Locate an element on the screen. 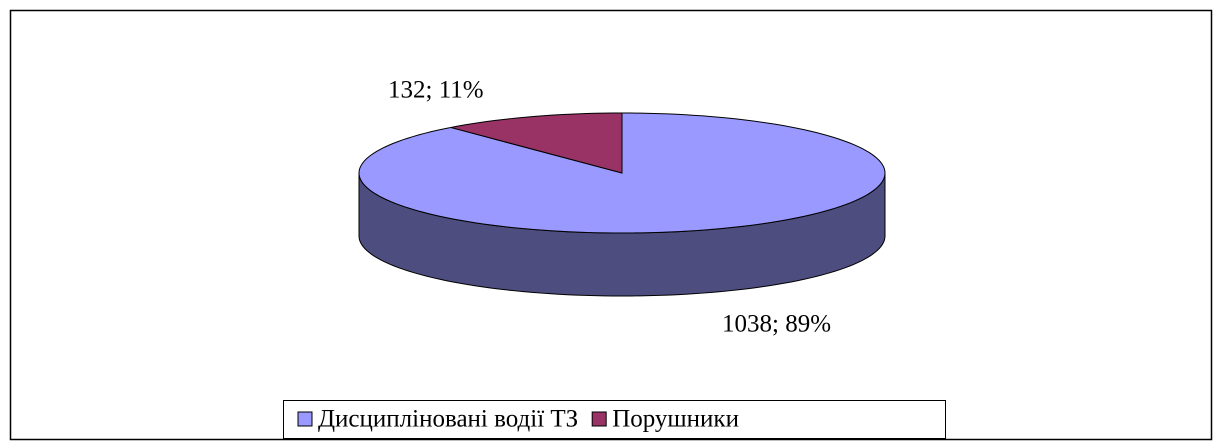  pie-slice is located at coordinates (536, 143).